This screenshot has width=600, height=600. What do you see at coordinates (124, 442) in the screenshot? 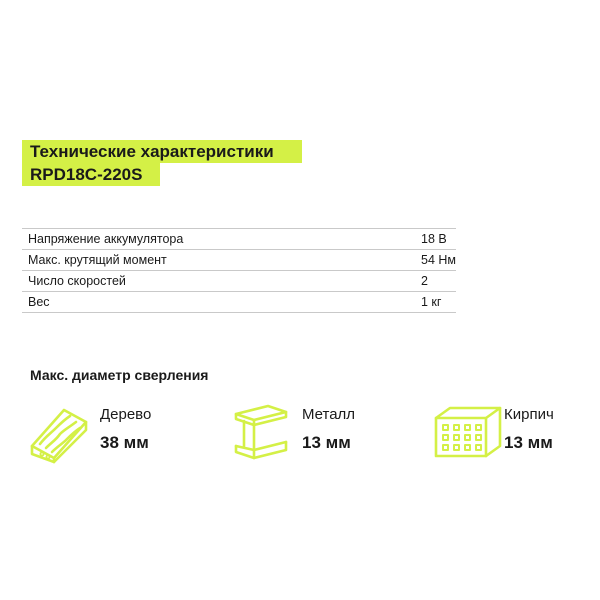
I see `material-value: 38 мм` at bounding box center [124, 442].